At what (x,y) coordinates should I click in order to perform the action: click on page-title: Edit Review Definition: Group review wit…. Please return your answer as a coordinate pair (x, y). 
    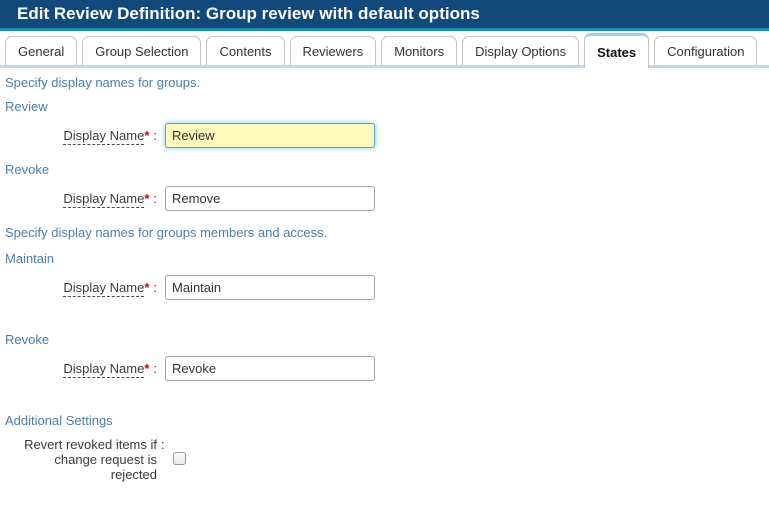
    Looking at the image, I should click on (384, 15).